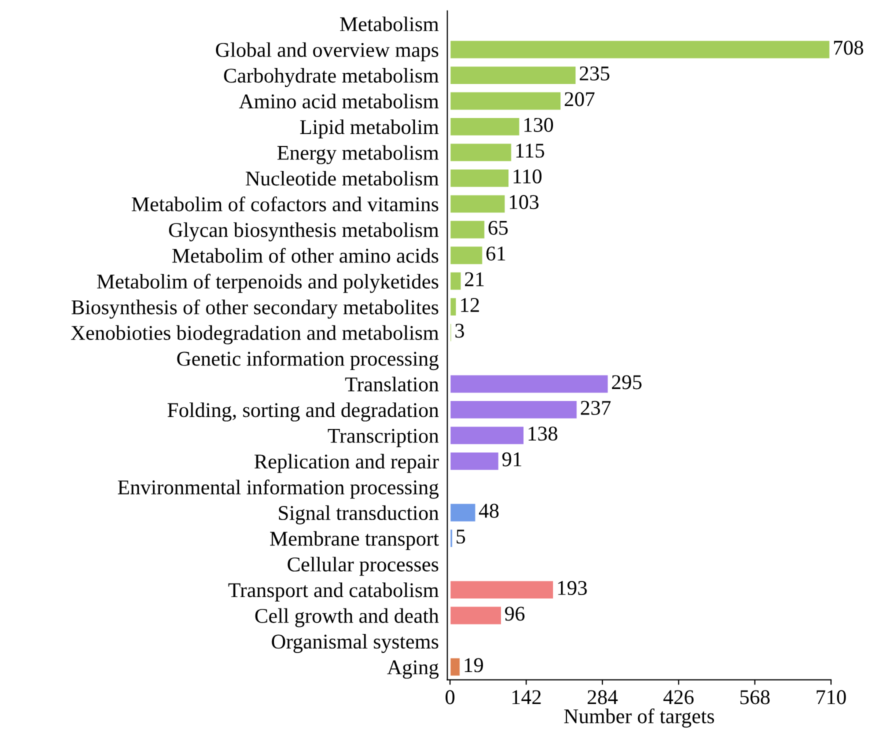  What do you see at coordinates (308, 360) in the screenshot?
I see `y-tick-label: Genetic information processing` at bounding box center [308, 360].